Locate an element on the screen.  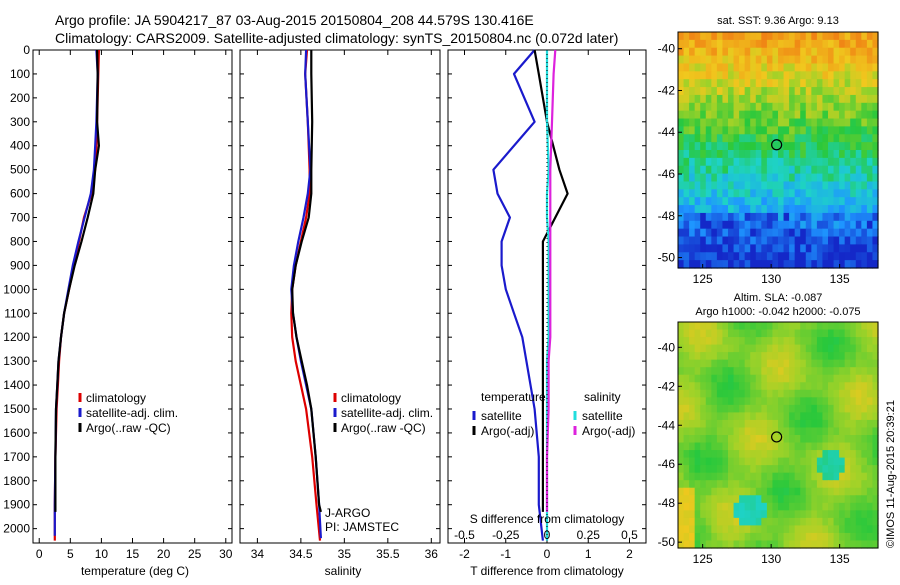
y-tick-label: 1400 is located at coordinates (16, 385).